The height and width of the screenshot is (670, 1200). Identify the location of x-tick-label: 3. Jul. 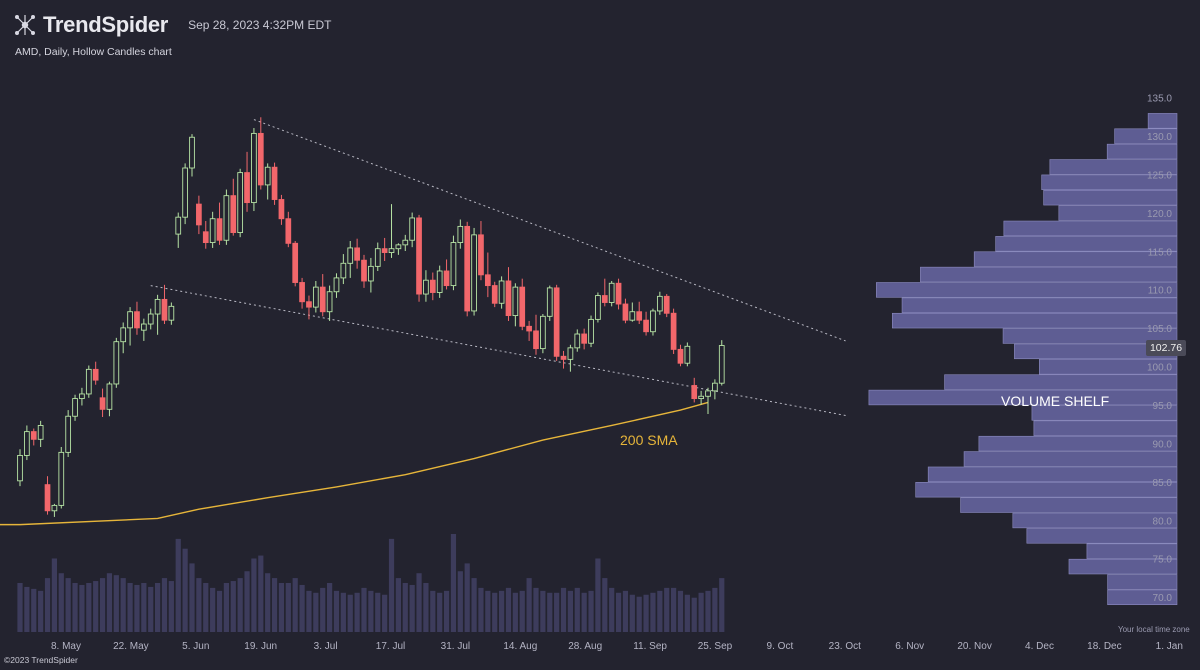
(326, 646).